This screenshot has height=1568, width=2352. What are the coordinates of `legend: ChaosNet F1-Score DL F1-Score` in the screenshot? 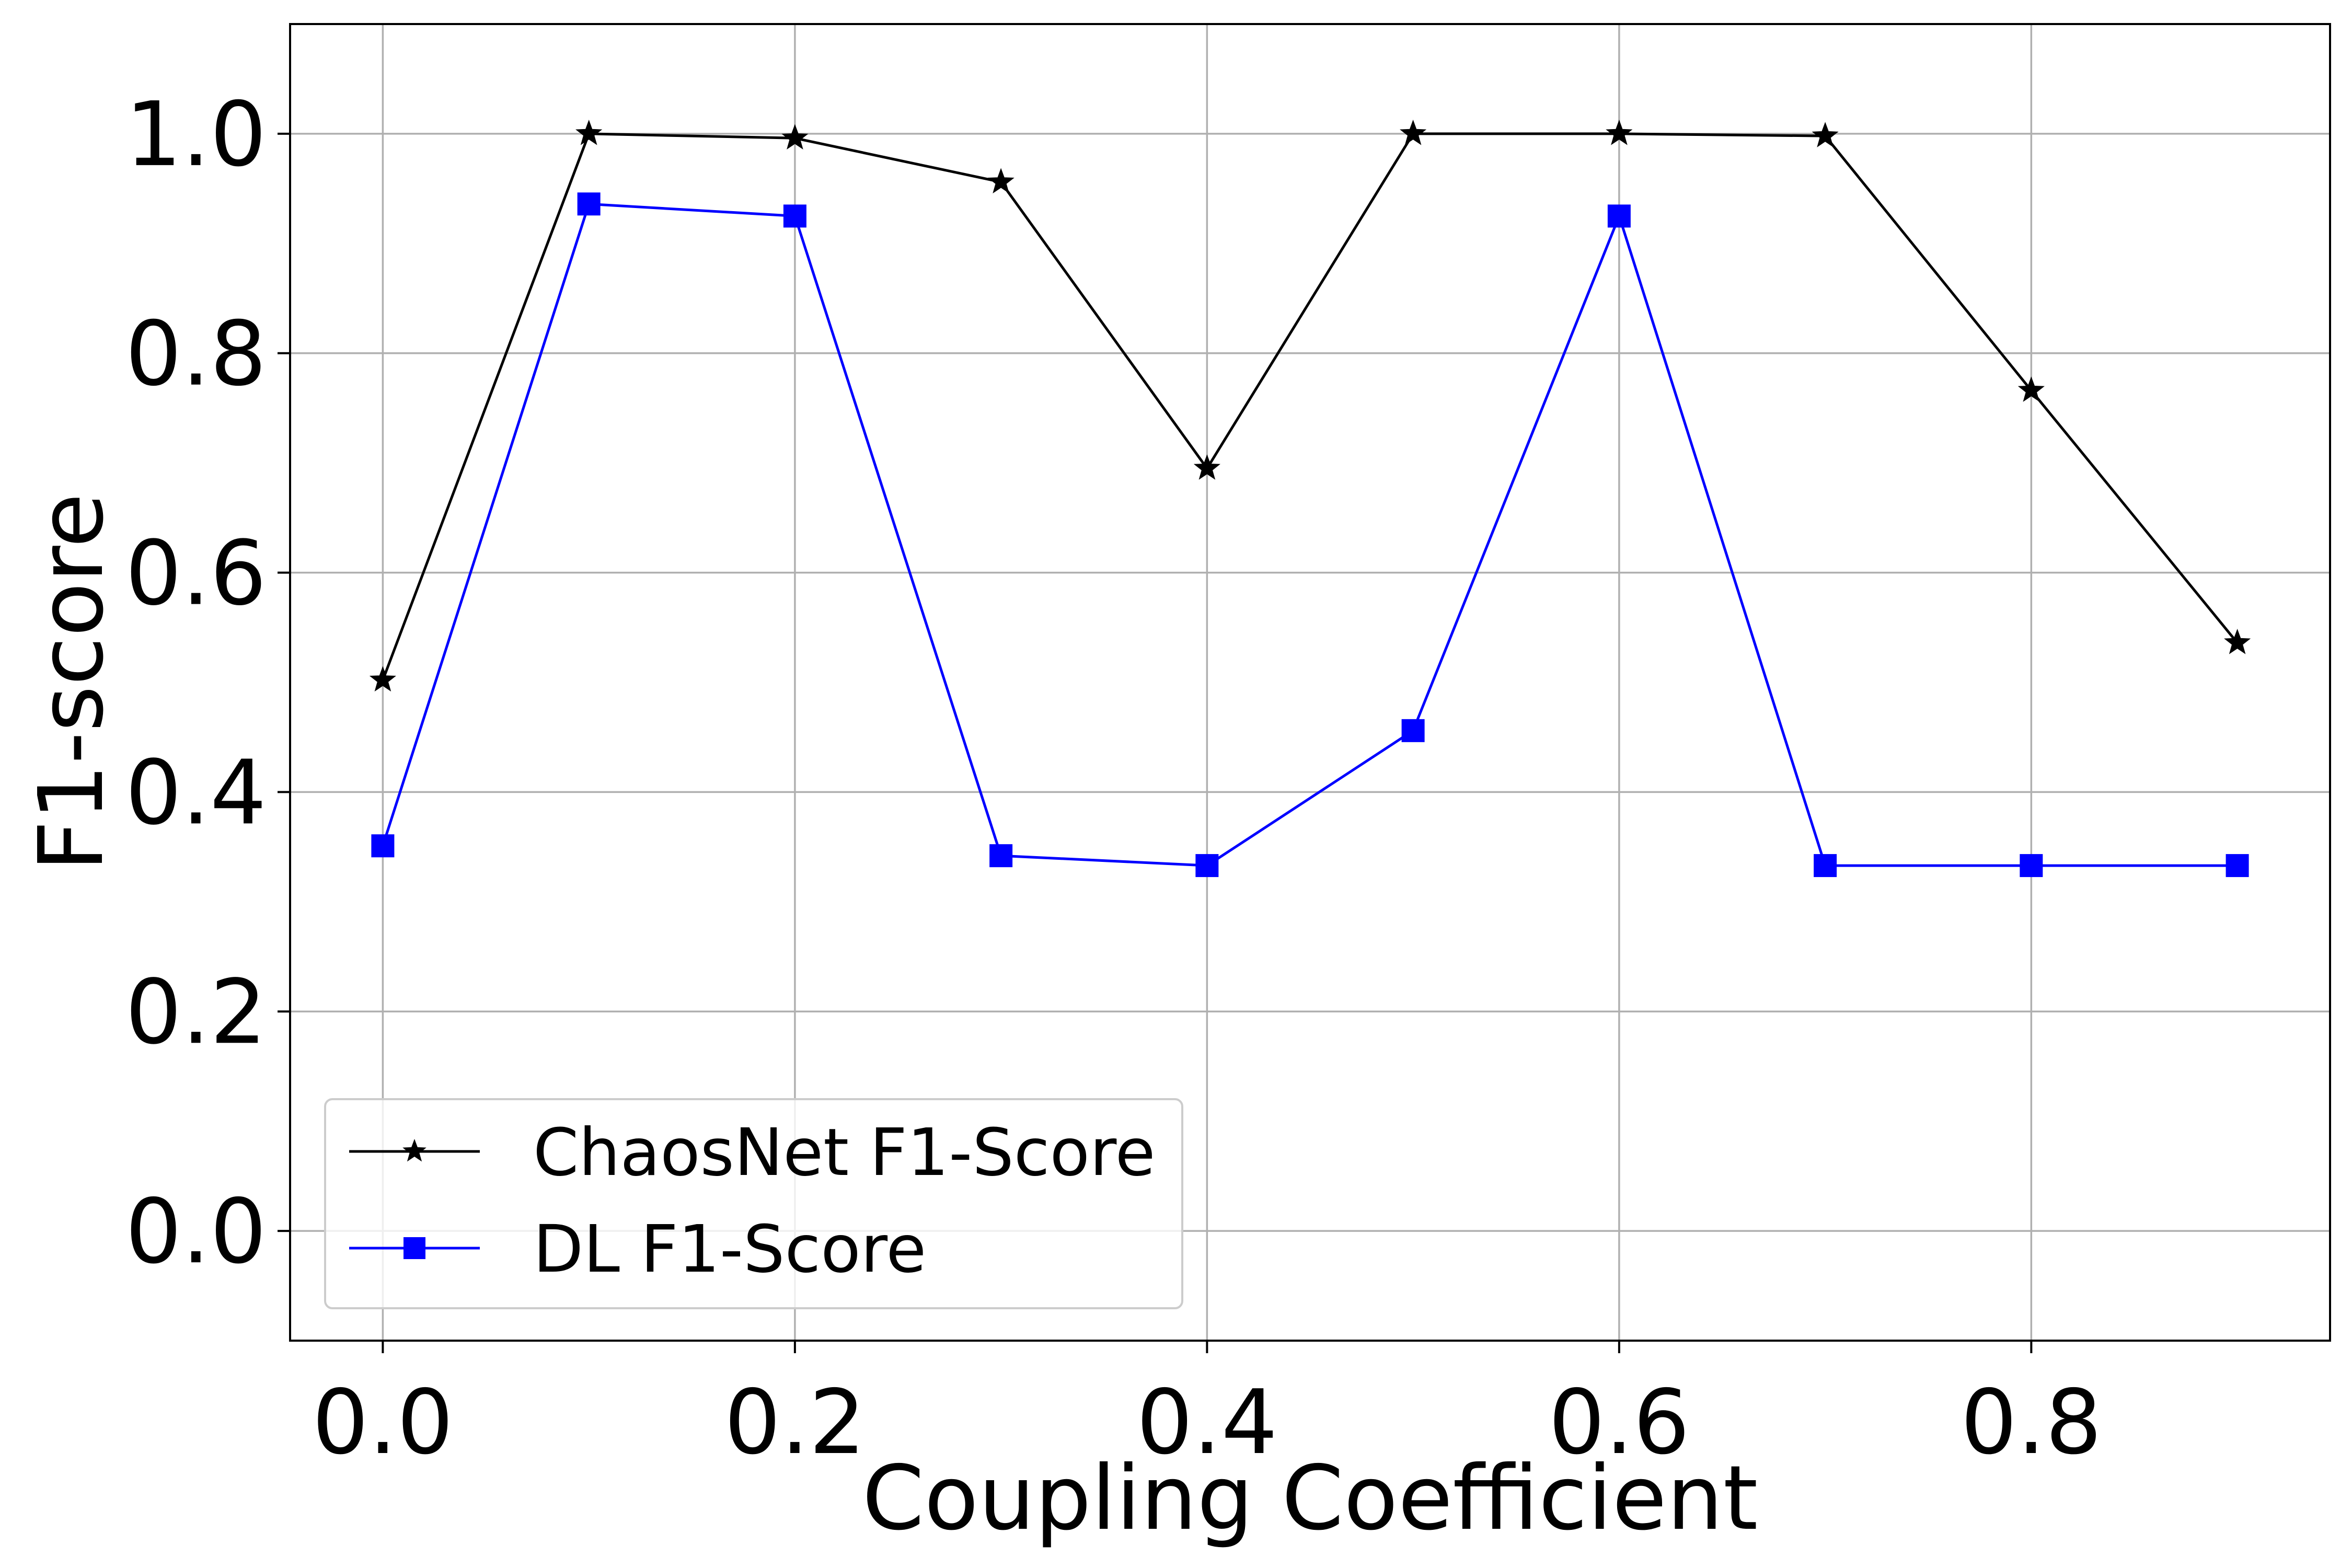 It's located at (753, 1203).